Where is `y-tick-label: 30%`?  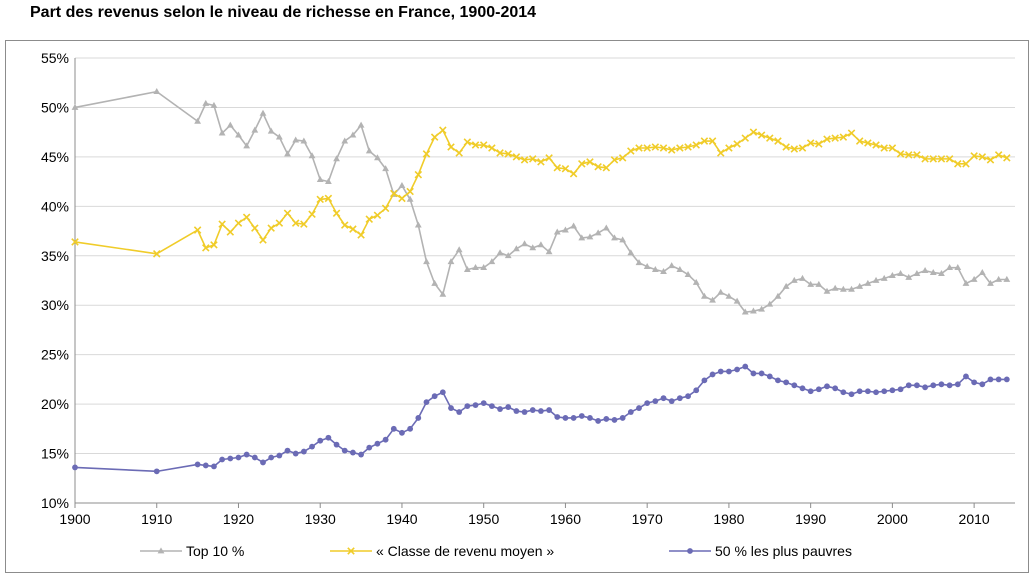
y-tick-label: 30% is located at coordinates (55, 305).